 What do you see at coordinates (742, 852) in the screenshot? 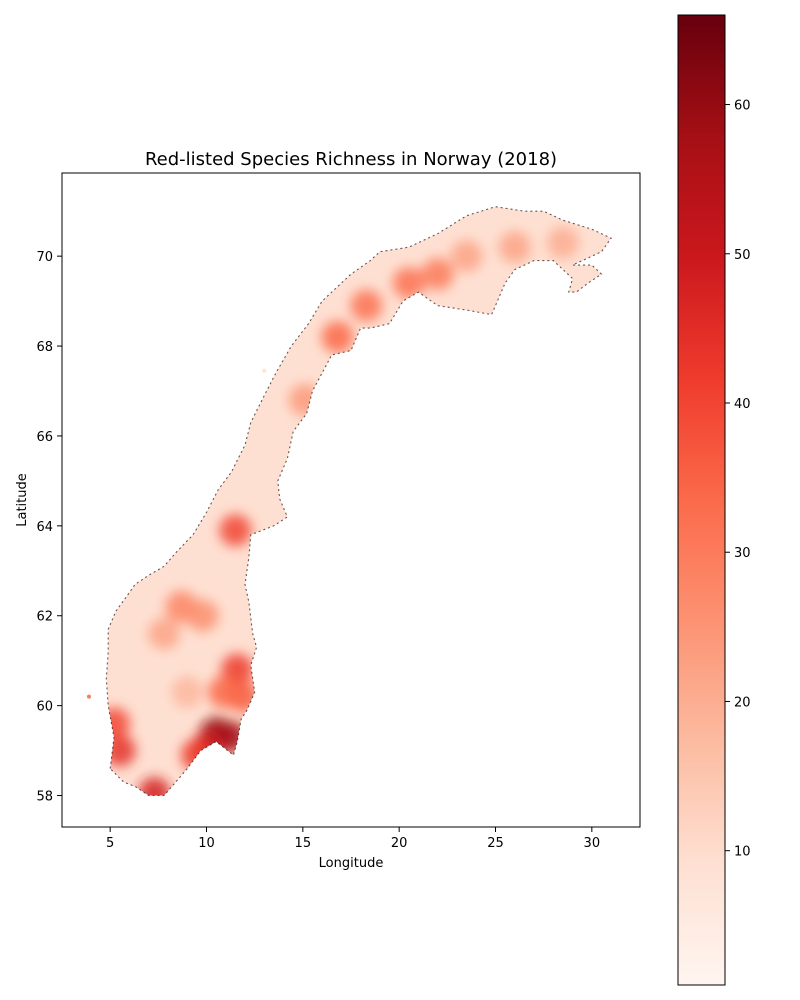
I see `colorbar-tick-label: 10` at bounding box center [742, 852].